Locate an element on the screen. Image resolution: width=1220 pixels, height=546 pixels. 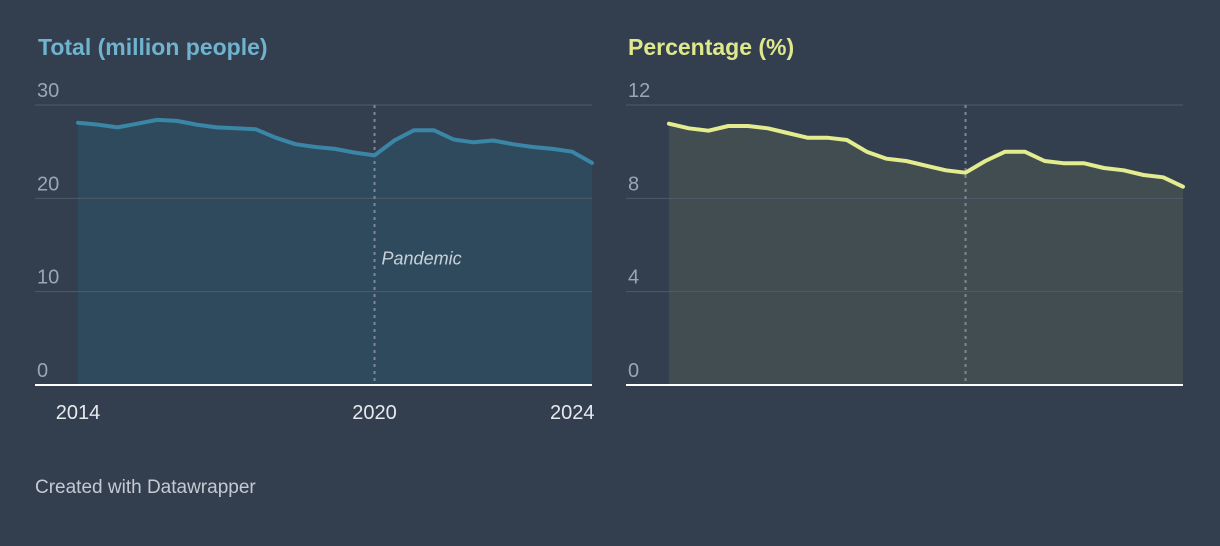
total-annotation-label: Pandemic is located at coordinates (422, 259).